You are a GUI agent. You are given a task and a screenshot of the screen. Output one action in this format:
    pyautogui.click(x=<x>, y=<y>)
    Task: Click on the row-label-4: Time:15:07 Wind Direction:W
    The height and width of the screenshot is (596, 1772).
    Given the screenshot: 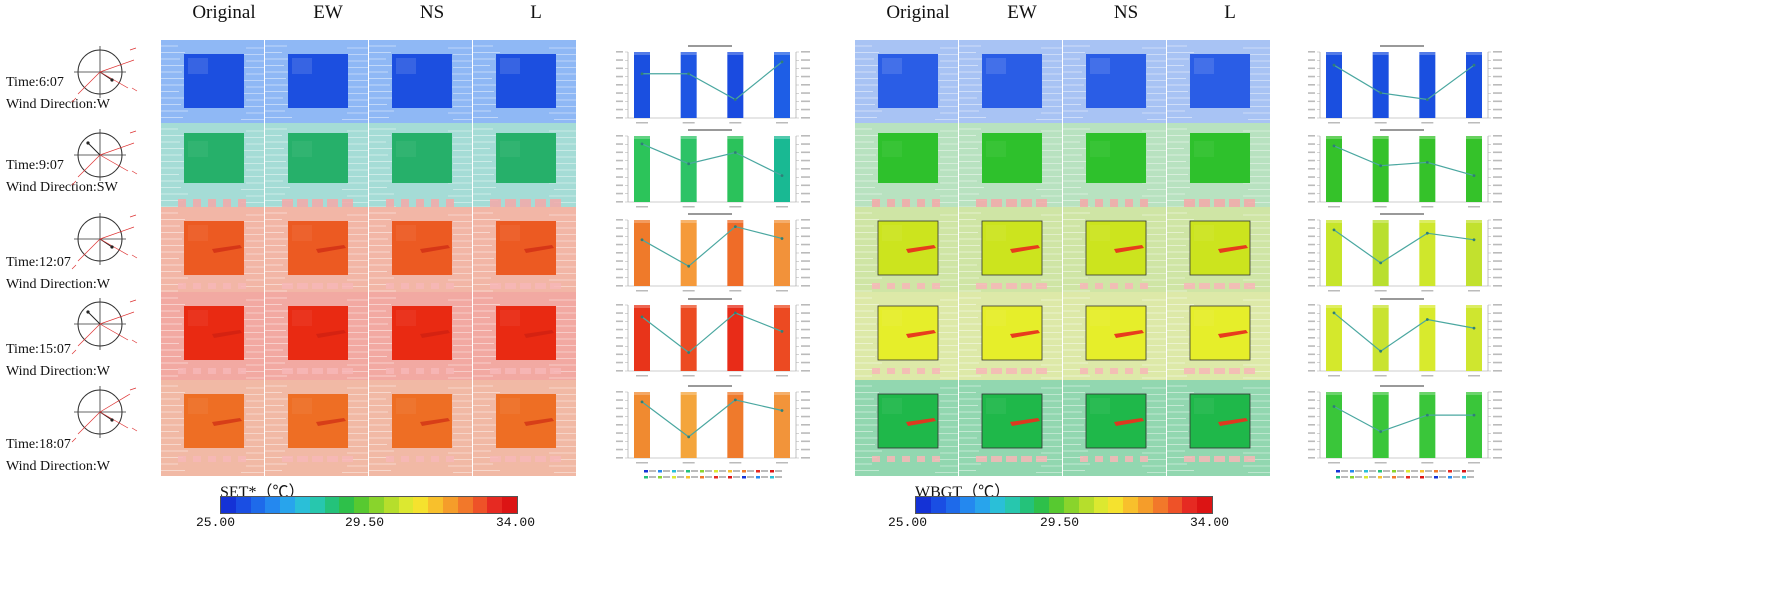 What is the action you would take?
    pyautogui.click(x=58, y=361)
    